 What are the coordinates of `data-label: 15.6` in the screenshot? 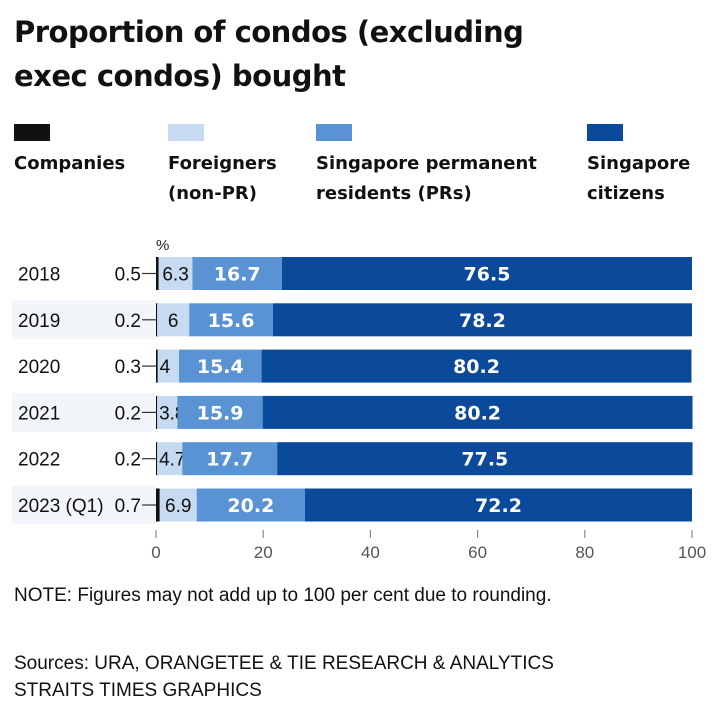 It's located at (231, 321).